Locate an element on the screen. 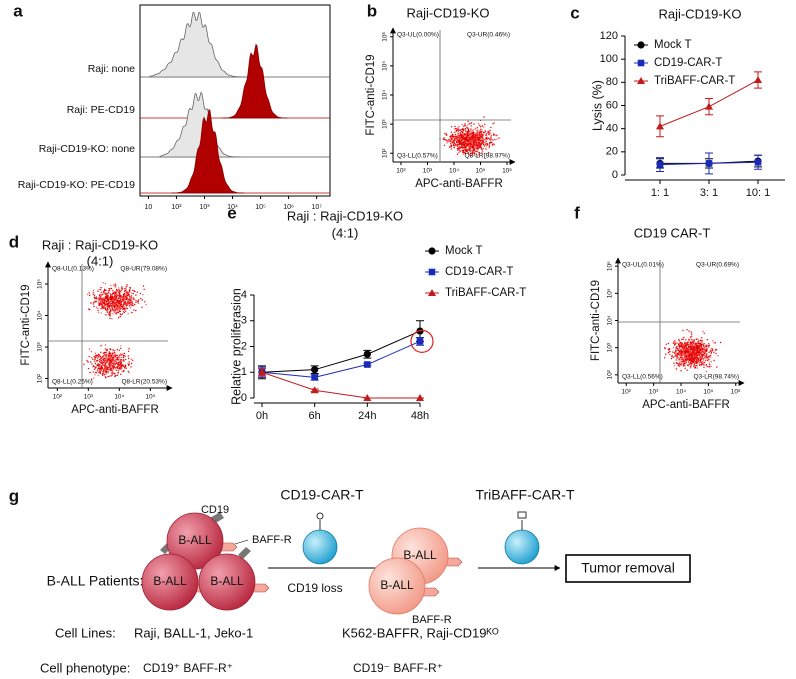 This screenshot has width=796, height=679. quadrant-label: Q3-LL(0.56%) is located at coordinates (642, 377).